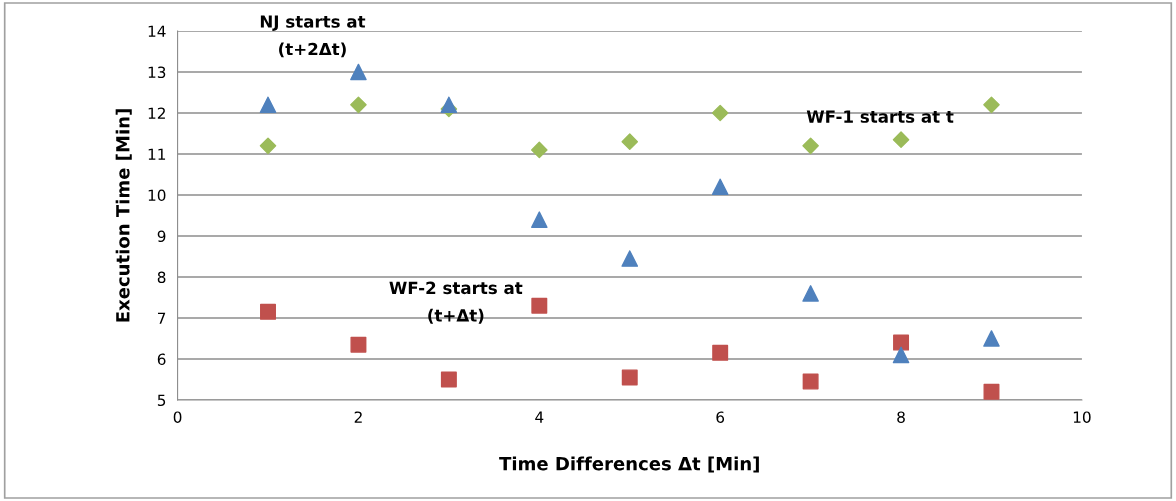 The width and height of the screenshot is (1176, 501). What do you see at coordinates (456, 302) in the screenshot?
I see `series-label: WF-2 starts at (t+Δt)` at bounding box center [456, 302].